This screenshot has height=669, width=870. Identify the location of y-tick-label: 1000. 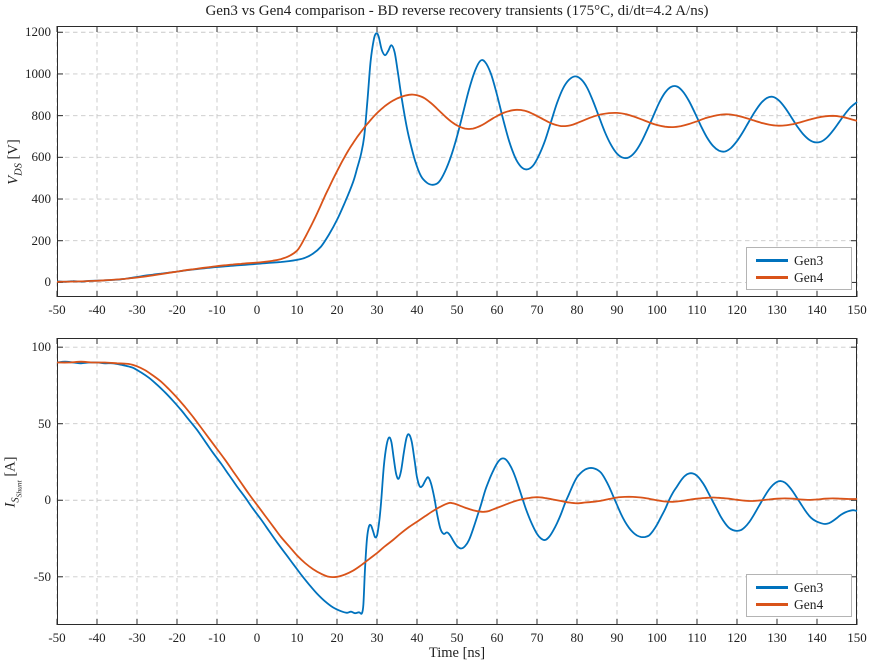
(38, 73).